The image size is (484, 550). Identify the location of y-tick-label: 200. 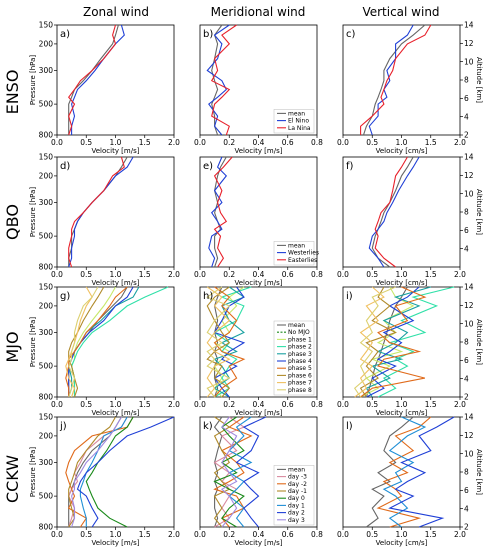
(46, 306).